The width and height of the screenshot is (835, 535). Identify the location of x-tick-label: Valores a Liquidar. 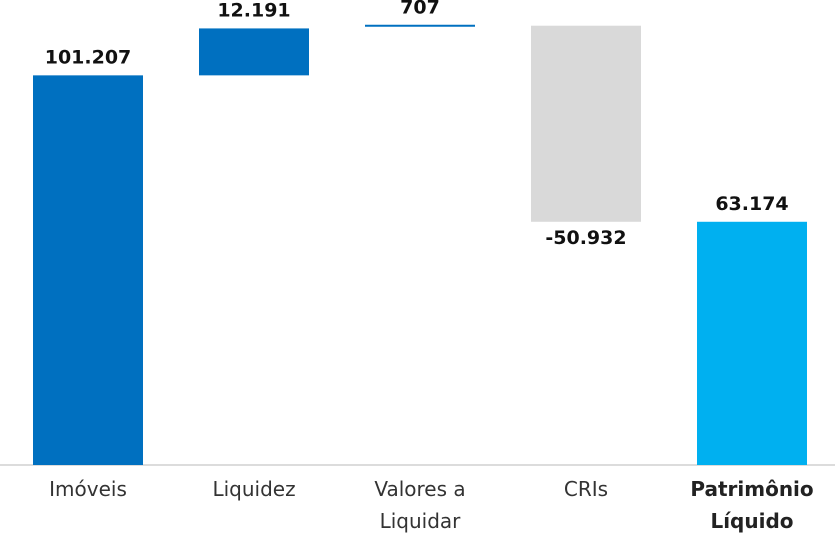
(420, 505).